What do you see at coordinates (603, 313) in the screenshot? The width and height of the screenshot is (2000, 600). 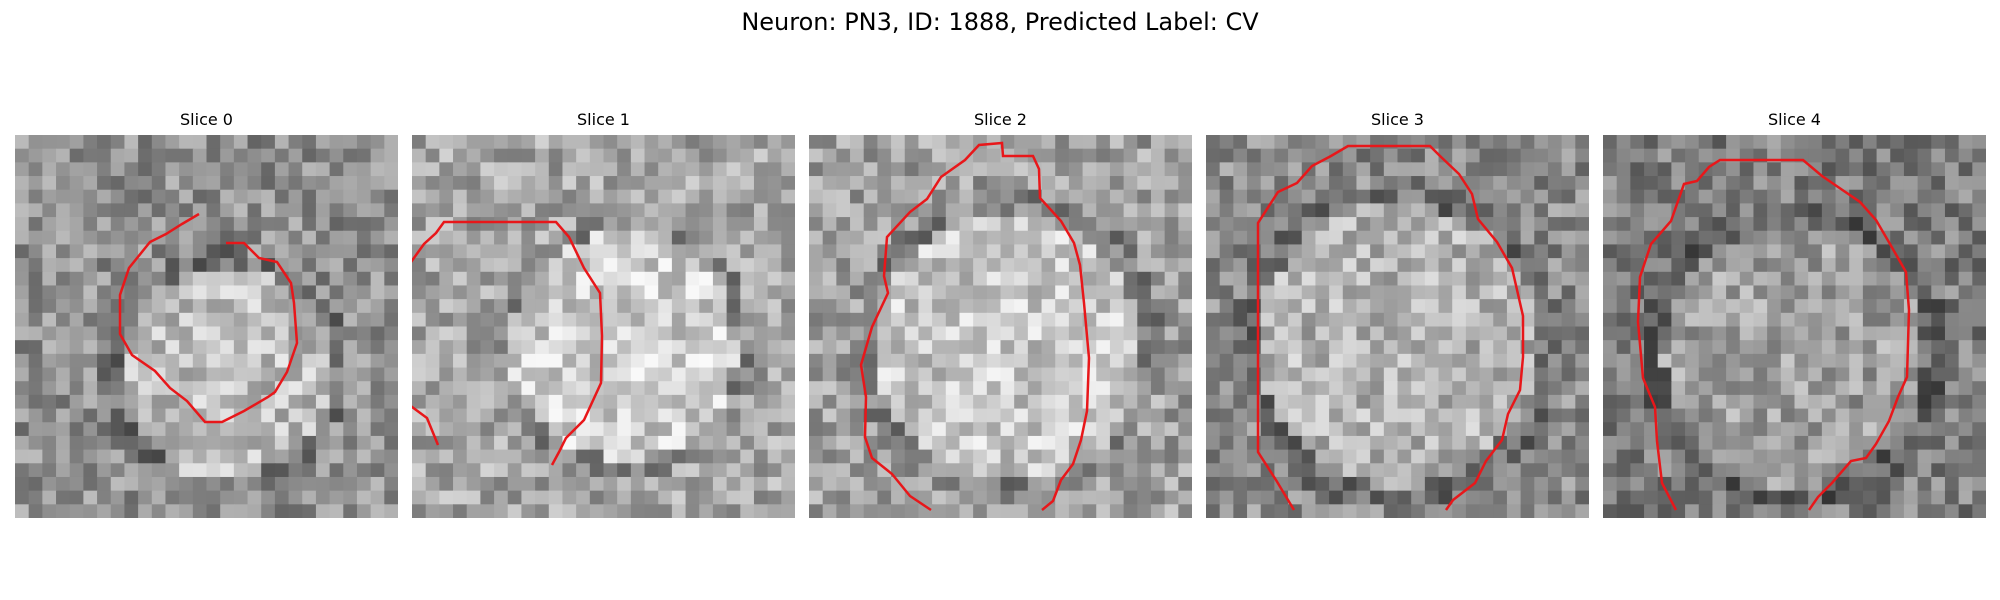 I see `slice-panel-1: Slice 1` at bounding box center [603, 313].